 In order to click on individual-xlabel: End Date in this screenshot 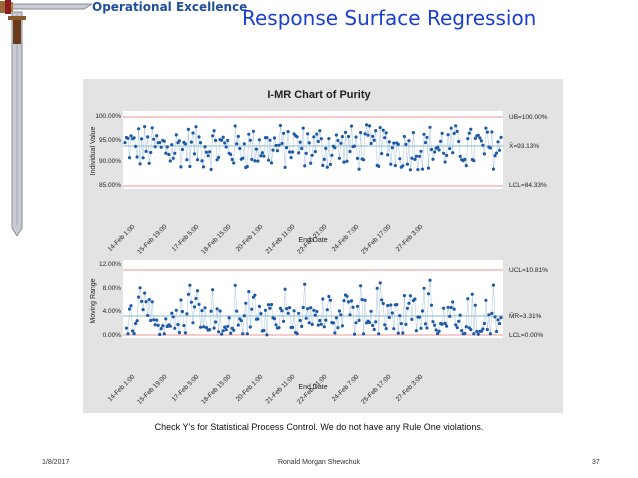, I will do `click(312, 240)`.